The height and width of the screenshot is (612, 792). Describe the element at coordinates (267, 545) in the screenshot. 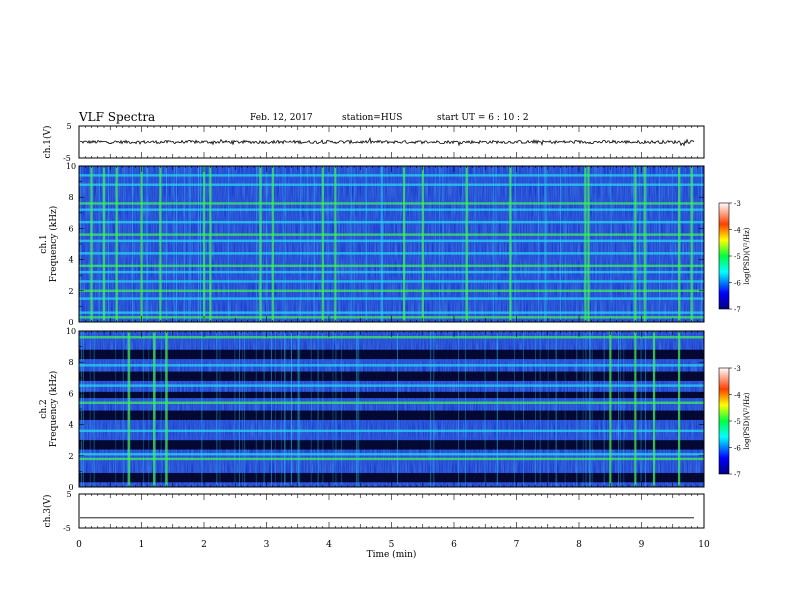

I see `x-tick-label: 3` at that location.